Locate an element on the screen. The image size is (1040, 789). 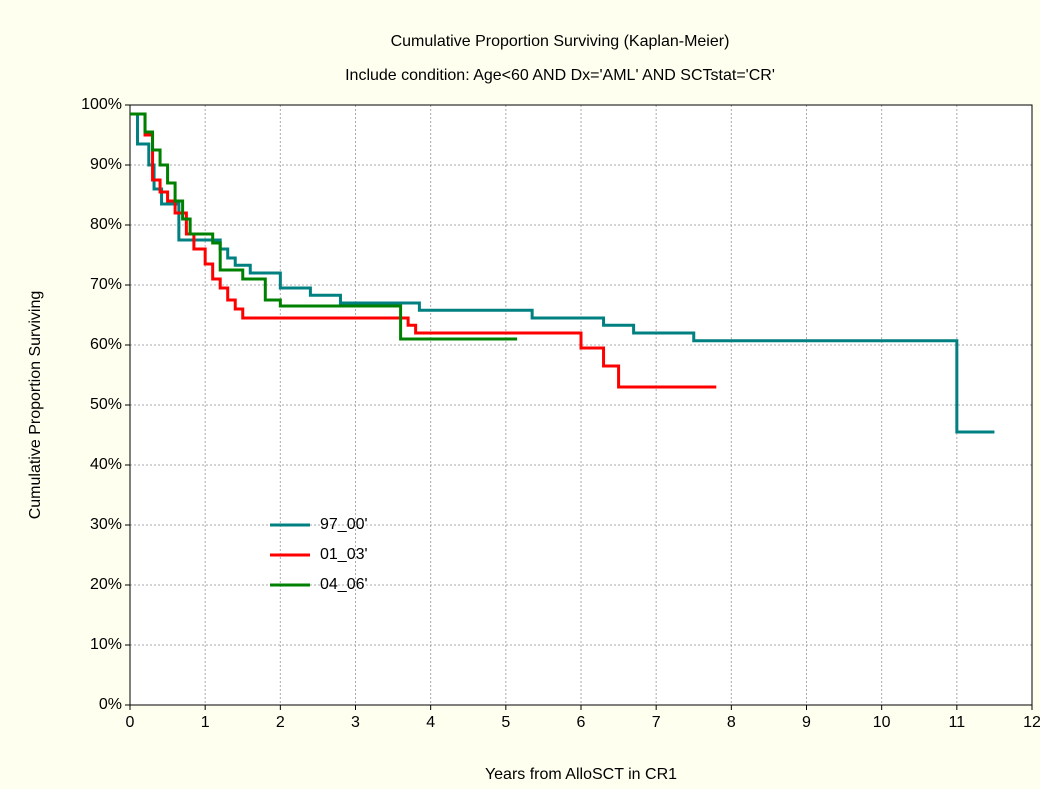
x-tick-label: 3 is located at coordinates (355, 722).